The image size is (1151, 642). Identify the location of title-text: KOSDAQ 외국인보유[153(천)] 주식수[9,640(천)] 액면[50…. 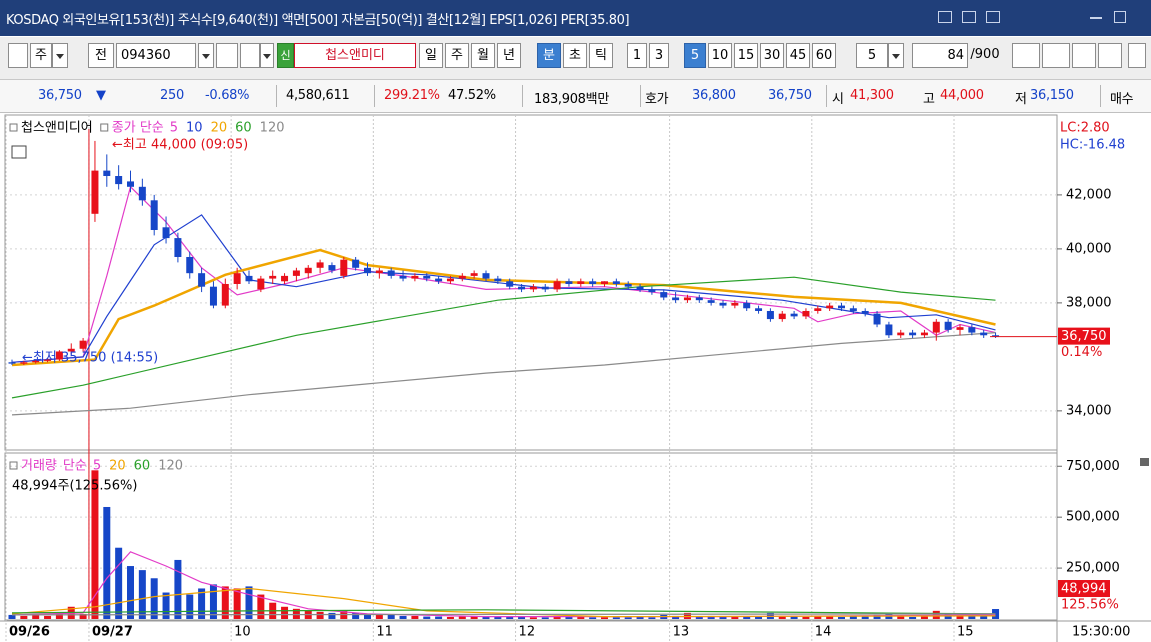
(318, 20).